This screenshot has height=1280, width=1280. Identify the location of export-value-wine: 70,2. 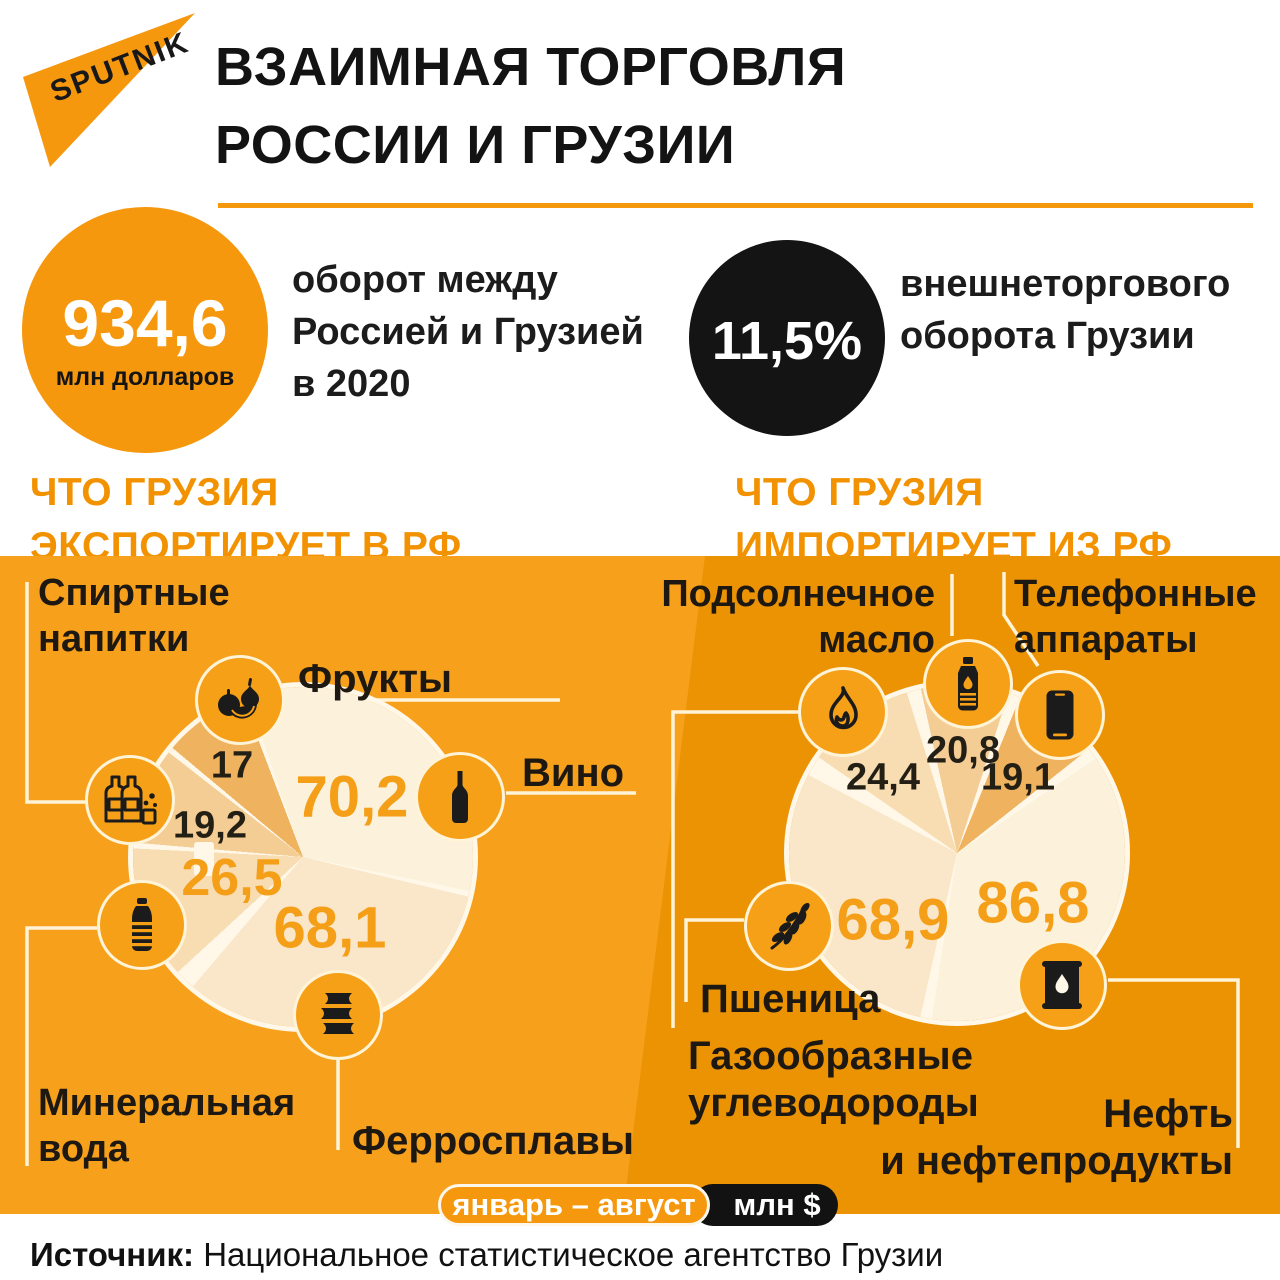
(352, 797).